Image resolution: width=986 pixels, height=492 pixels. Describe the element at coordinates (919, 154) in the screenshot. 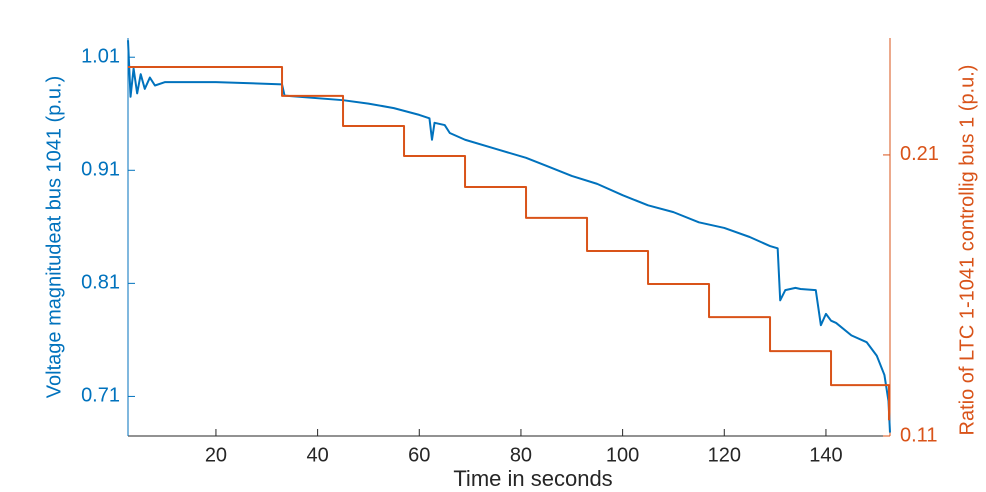

I see `y2-tick-label: 0.21` at that location.